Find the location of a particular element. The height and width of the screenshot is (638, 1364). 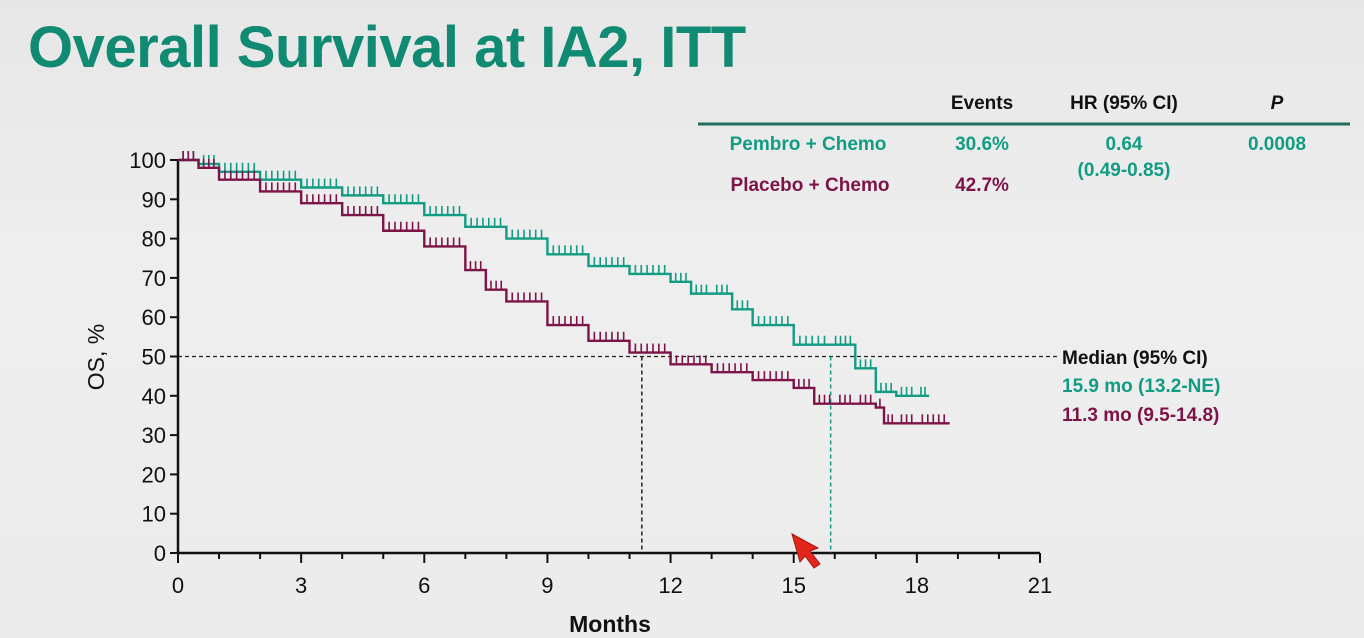

x-axis-label: Months is located at coordinates (610, 624).